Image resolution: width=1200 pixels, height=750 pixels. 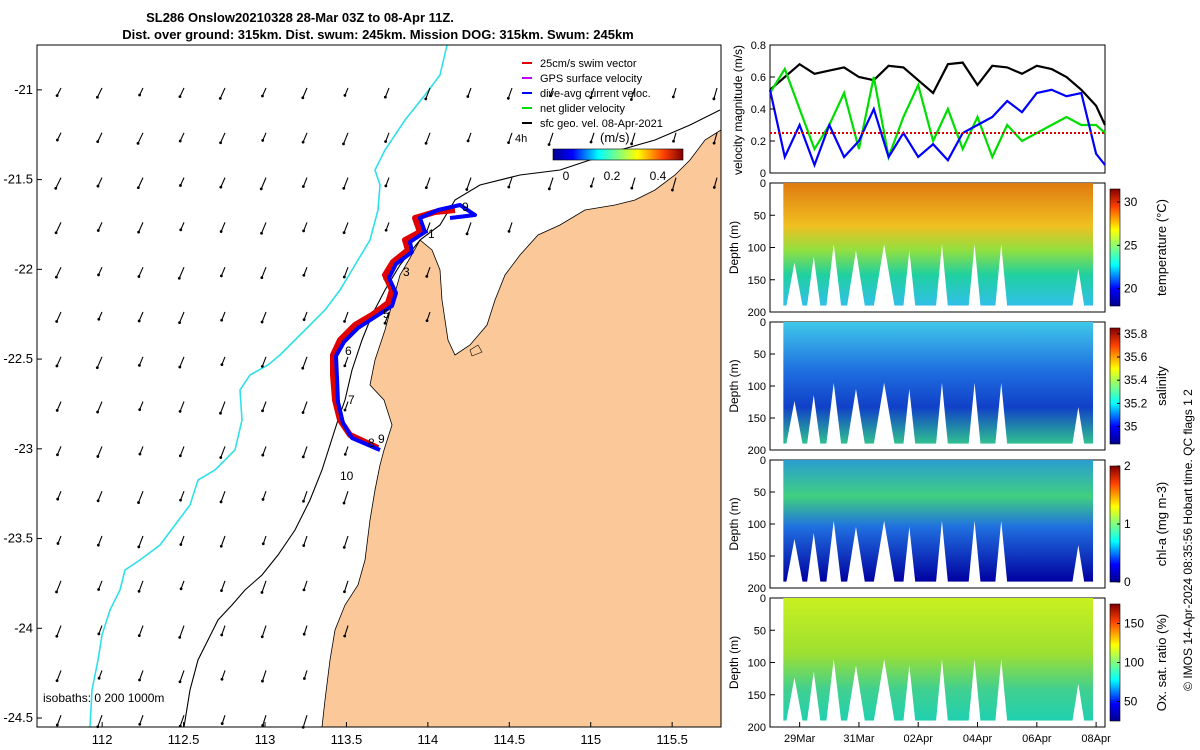 I want to click on series-line-blue, so click(x=937, y=128).